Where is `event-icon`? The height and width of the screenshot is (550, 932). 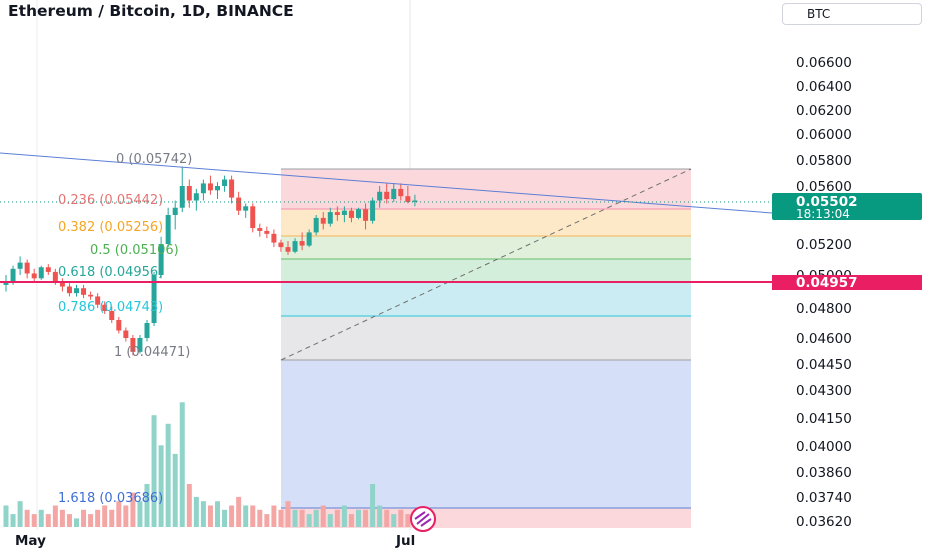 event-icon is located at coordinates (423, 519).